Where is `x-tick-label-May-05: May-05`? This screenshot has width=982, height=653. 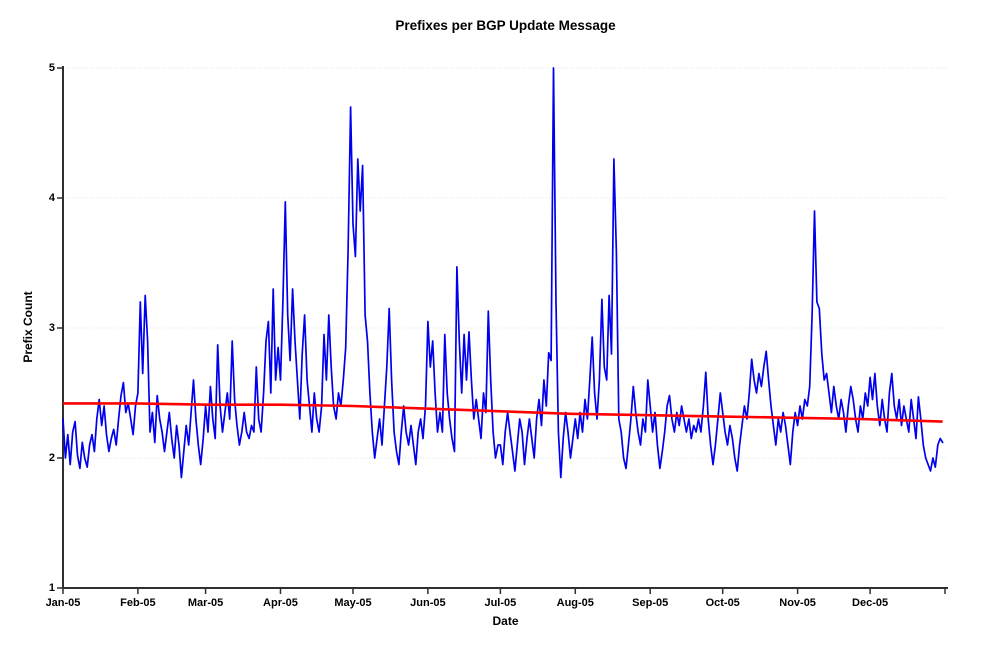
x-tick-label-May-05: May-05 is located at coordinates (353, 603).